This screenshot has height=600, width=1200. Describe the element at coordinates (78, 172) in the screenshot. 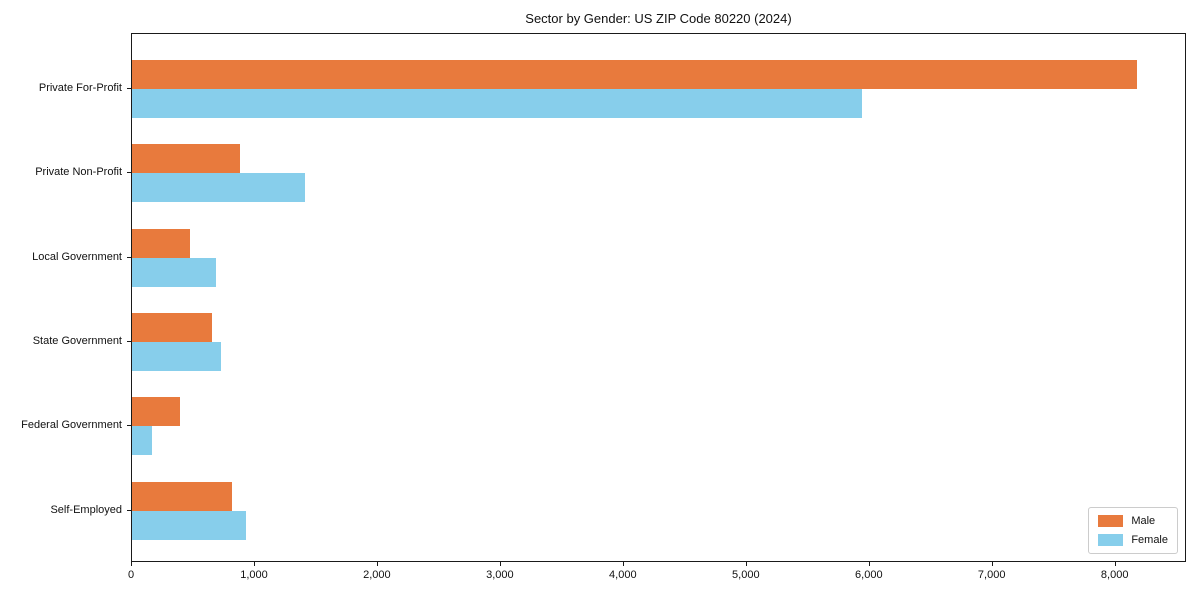

I see `y-axis-category-label: Private Non-Profit` at that location.